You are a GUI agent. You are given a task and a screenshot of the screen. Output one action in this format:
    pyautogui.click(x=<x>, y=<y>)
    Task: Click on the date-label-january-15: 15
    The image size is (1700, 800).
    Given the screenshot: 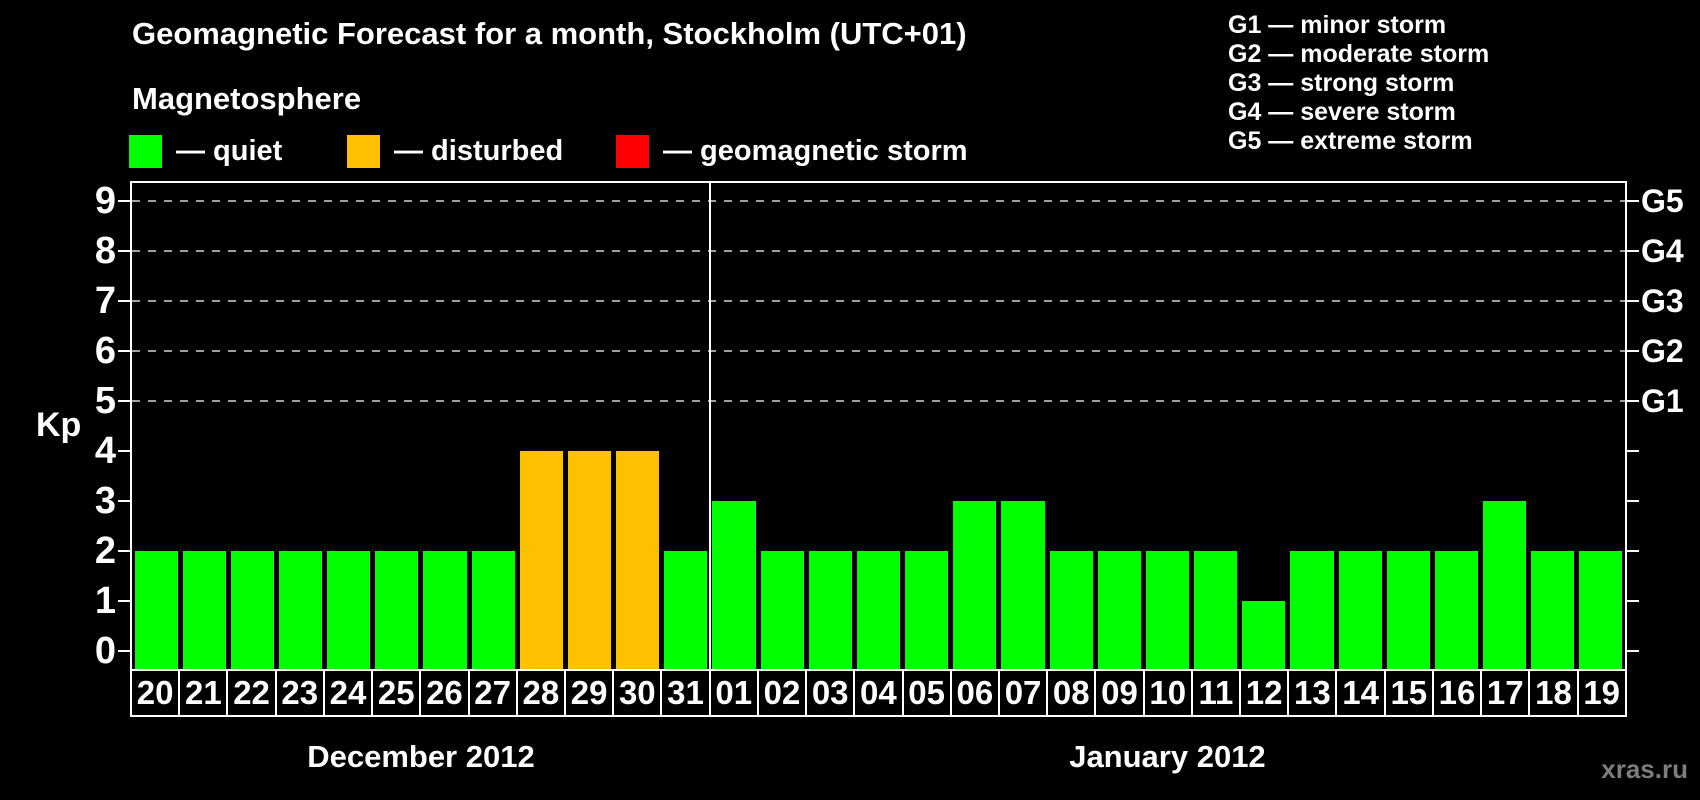 What is the action you would take?
    pyautogui.click(x=1410, y=693)
    